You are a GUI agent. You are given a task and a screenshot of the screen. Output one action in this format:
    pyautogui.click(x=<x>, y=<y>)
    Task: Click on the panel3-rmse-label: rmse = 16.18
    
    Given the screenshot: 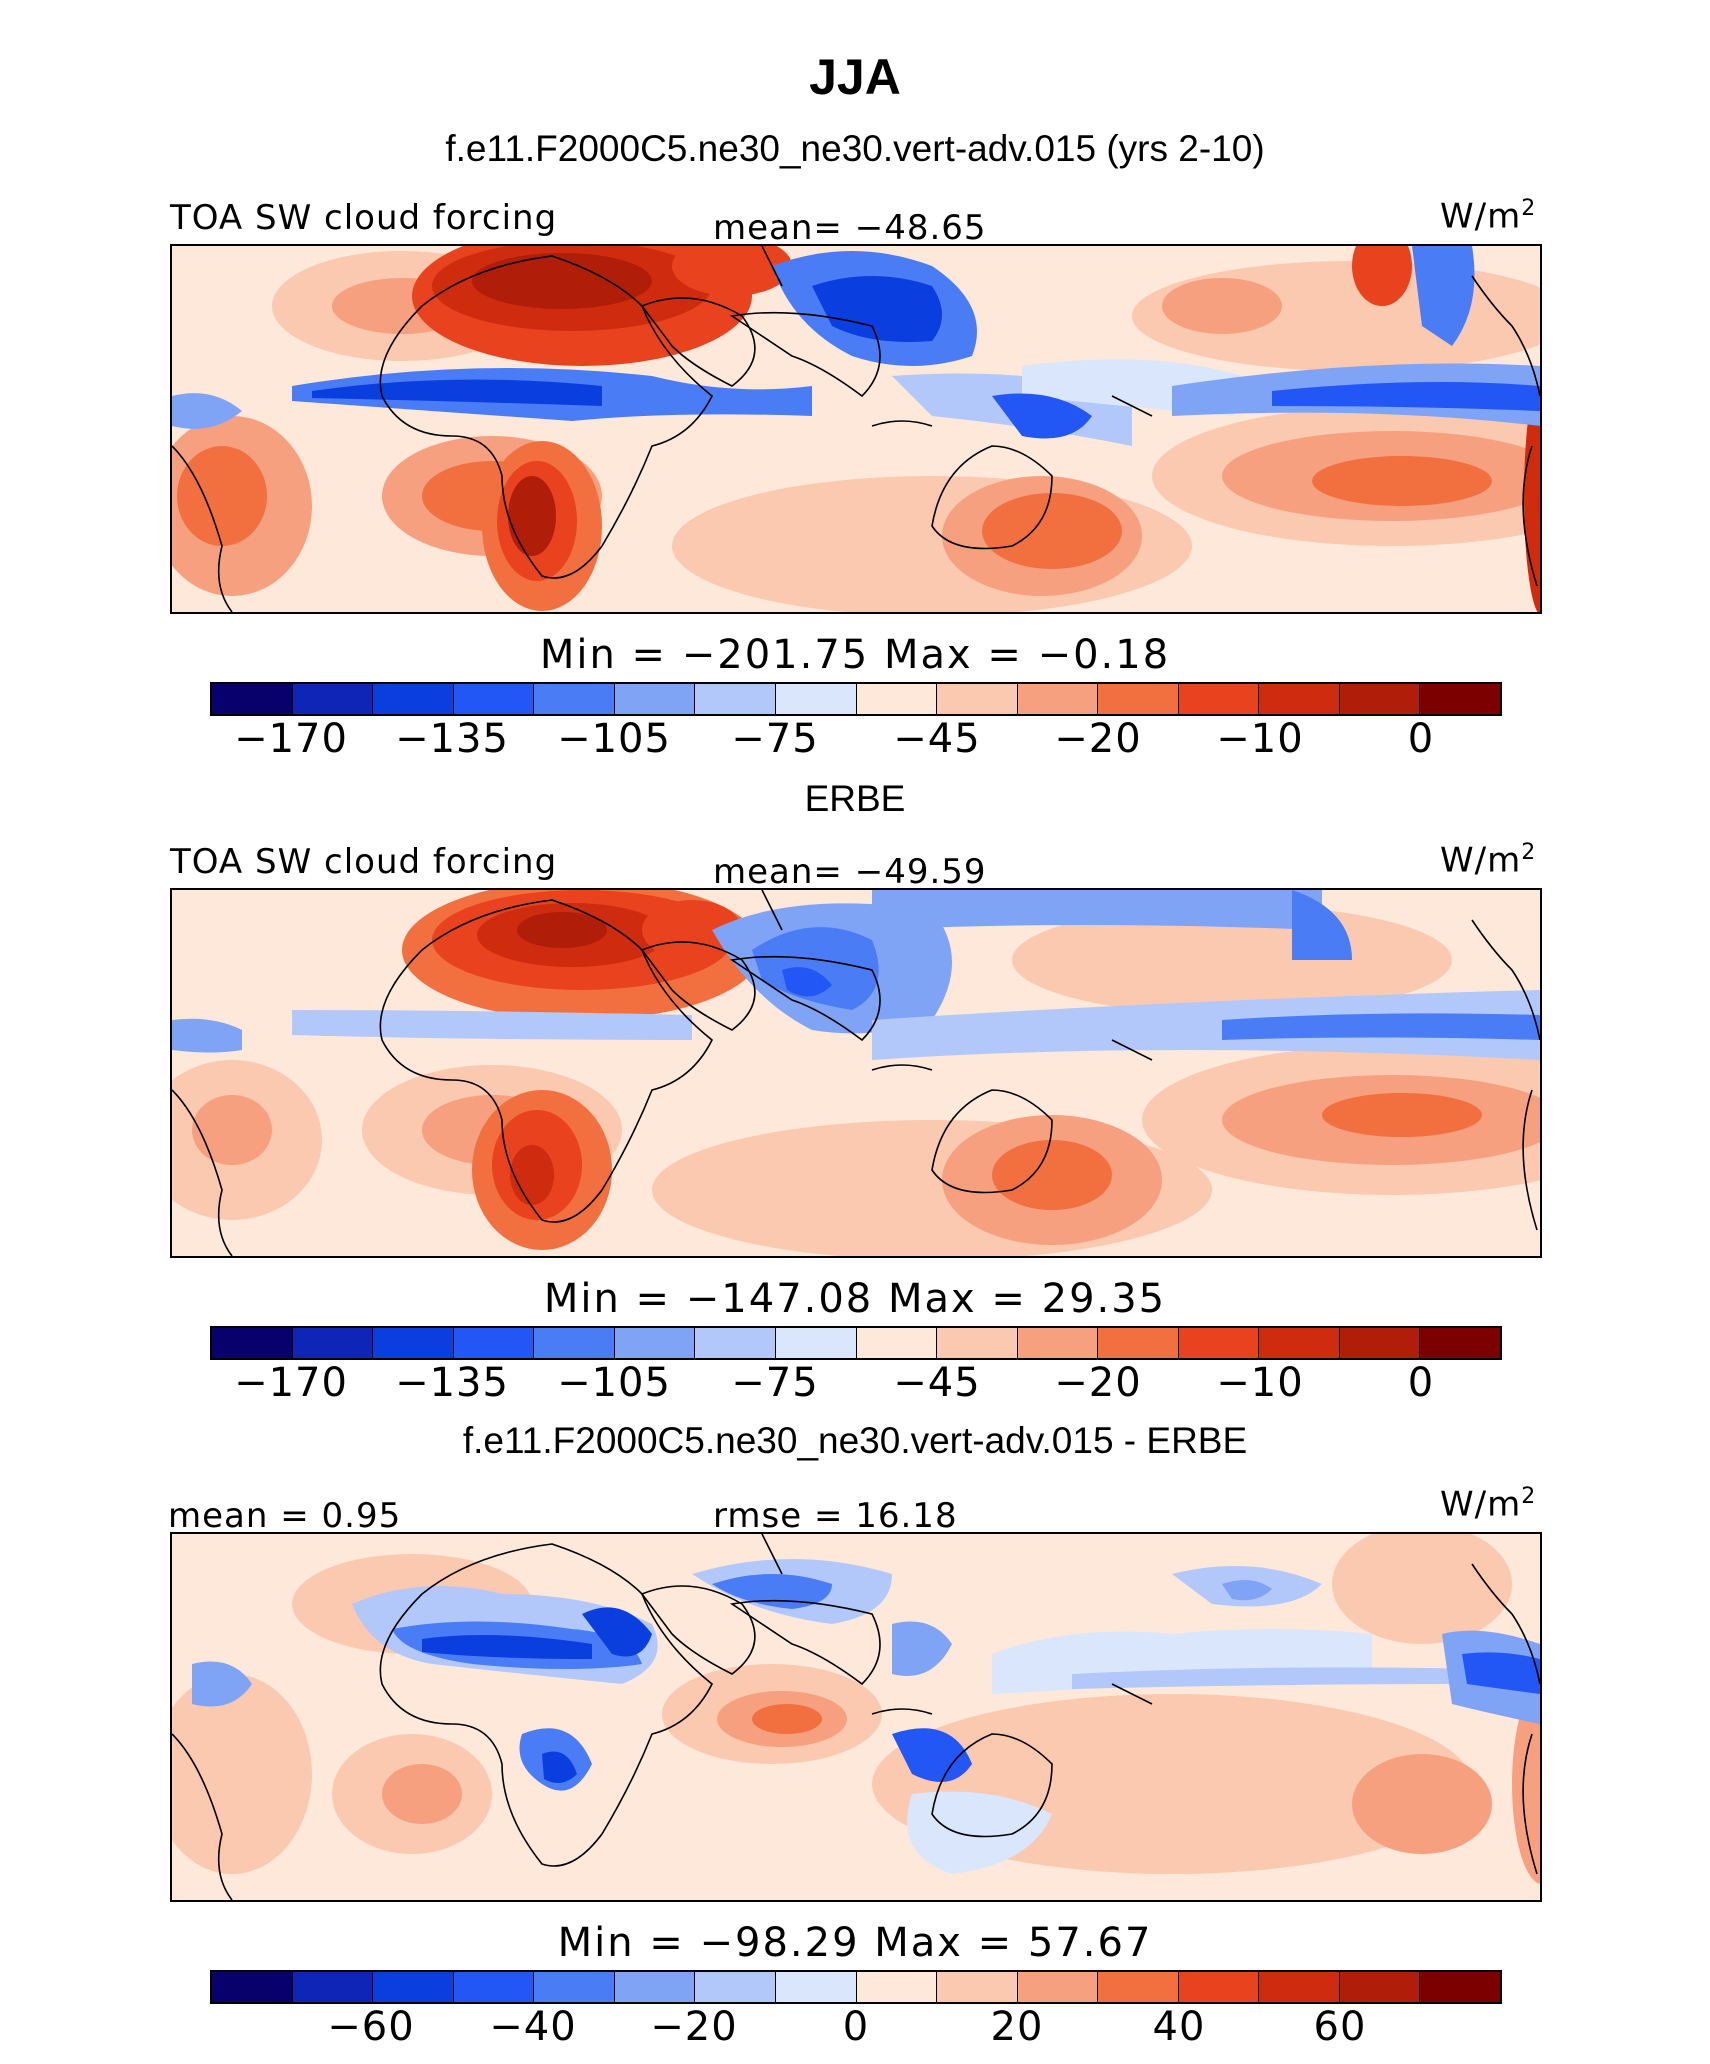 What is the action you would take?
    pyautogui.click(x=835, y=1516)
    